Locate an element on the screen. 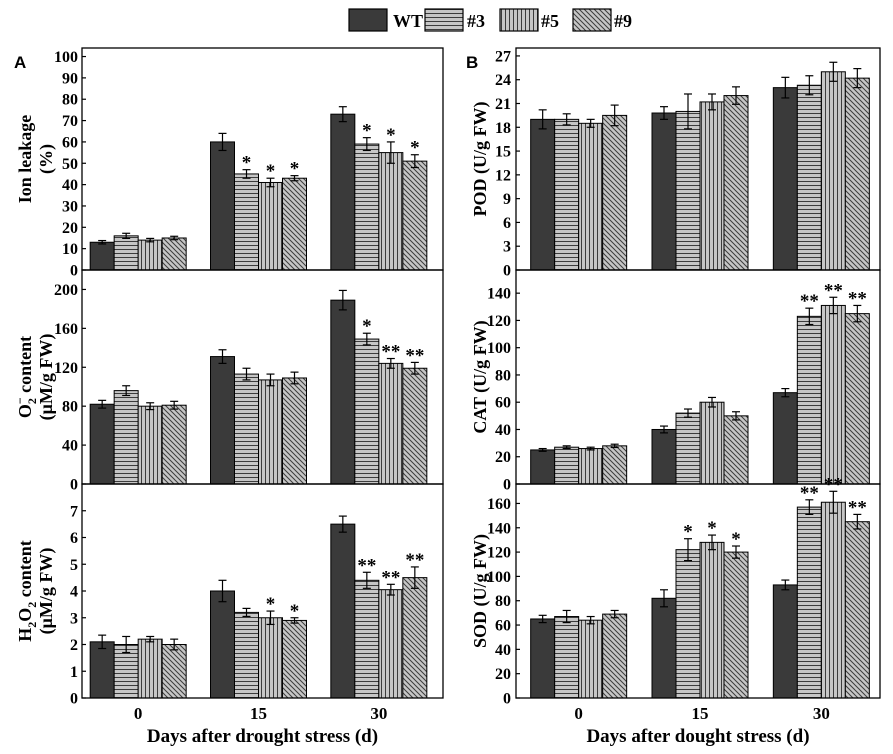 The height and width of the screenshot is (754, 893). y-axis-title: POD (U/g FW) is located at coordinates (480, 159).